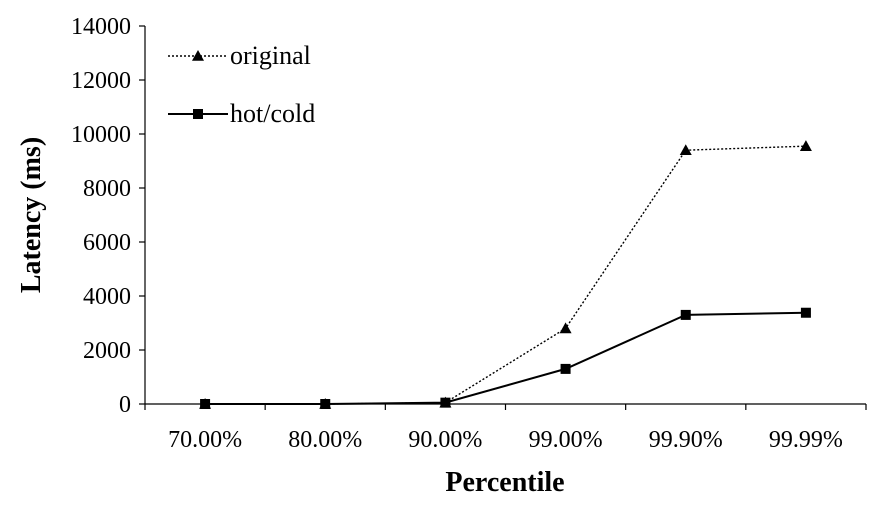 This screenshot has width=886, height=522. What do you see at coordinates (505, 358) in the screenshot?
I see `series-line-hot-cold` at bounding box center [505, 358].